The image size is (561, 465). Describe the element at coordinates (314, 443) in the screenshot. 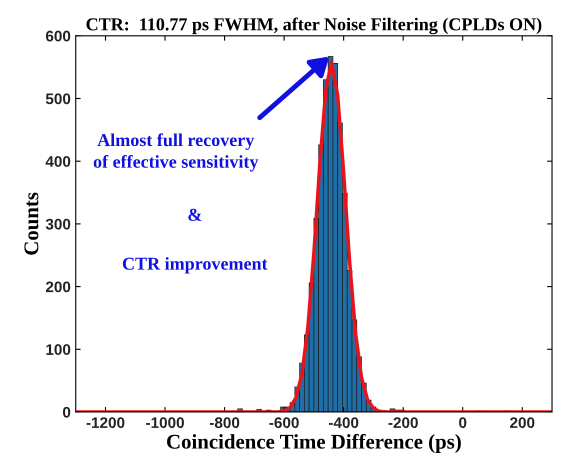

I see `x-axis-title: Coincidence Time Difference (ps)` at that location.